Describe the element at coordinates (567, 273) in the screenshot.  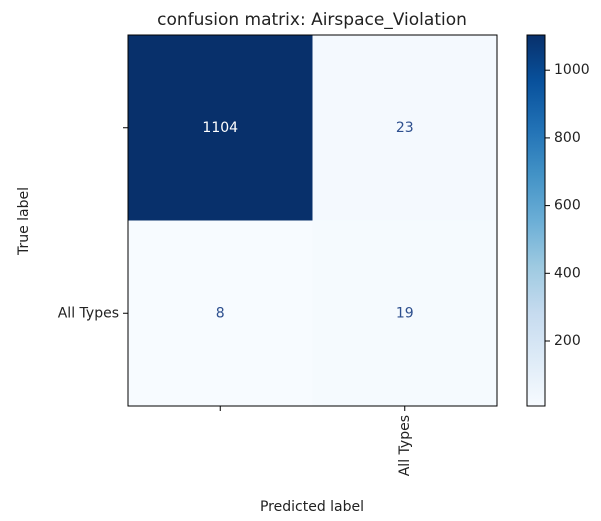
I see `colorbar-tick-label: 400` at that location.